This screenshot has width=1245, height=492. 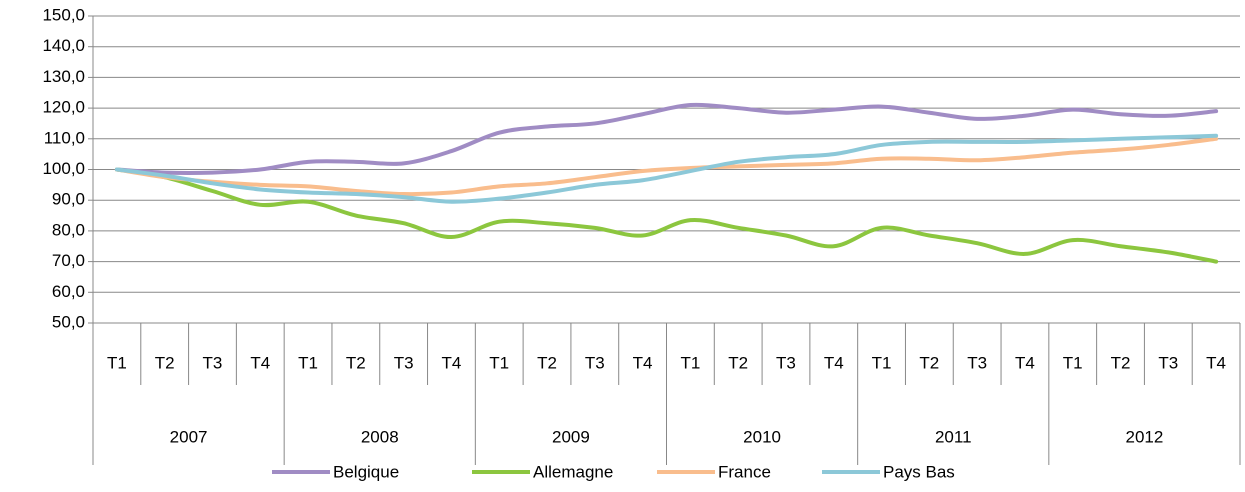 What do you see at coordinates (63, 14) in the screenshot?
I see `y-tick-label: 150,0` at bounding box center [63, 14].